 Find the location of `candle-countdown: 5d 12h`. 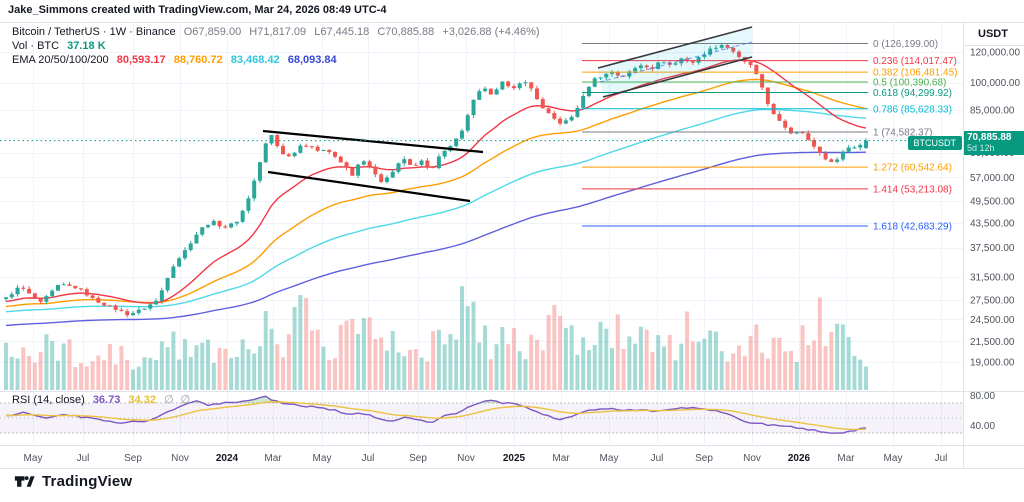

candle-countdown: 5d 12h is located at coordinates (981, 148).